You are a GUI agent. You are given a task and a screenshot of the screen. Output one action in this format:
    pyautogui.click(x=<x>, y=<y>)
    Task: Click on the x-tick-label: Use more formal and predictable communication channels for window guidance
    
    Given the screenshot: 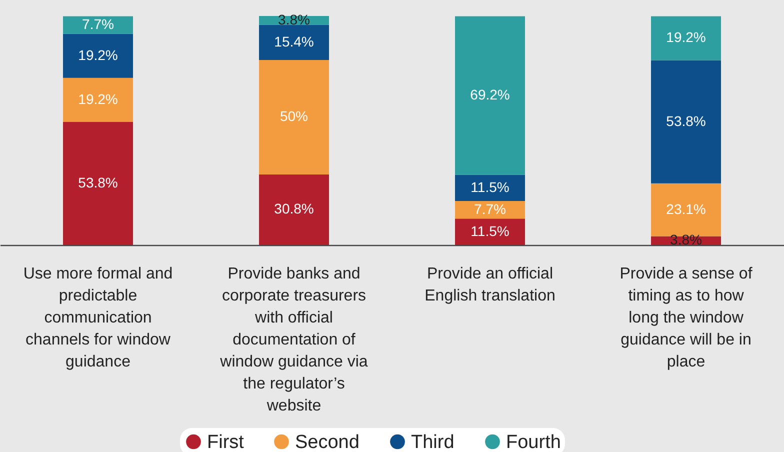 What is the action you would take?
    pyautogui.click(x=98, y=318)
    